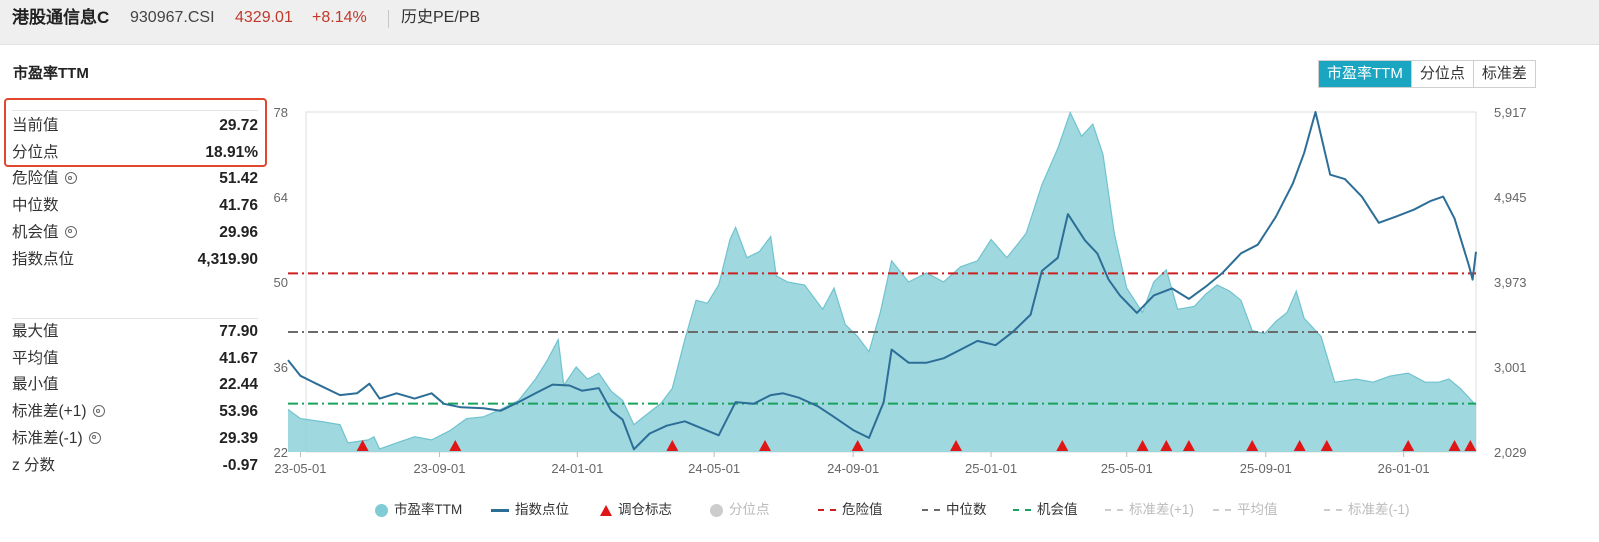  I want to click on stat-row: 标准差(-1) 29.39, so click(135, 439).